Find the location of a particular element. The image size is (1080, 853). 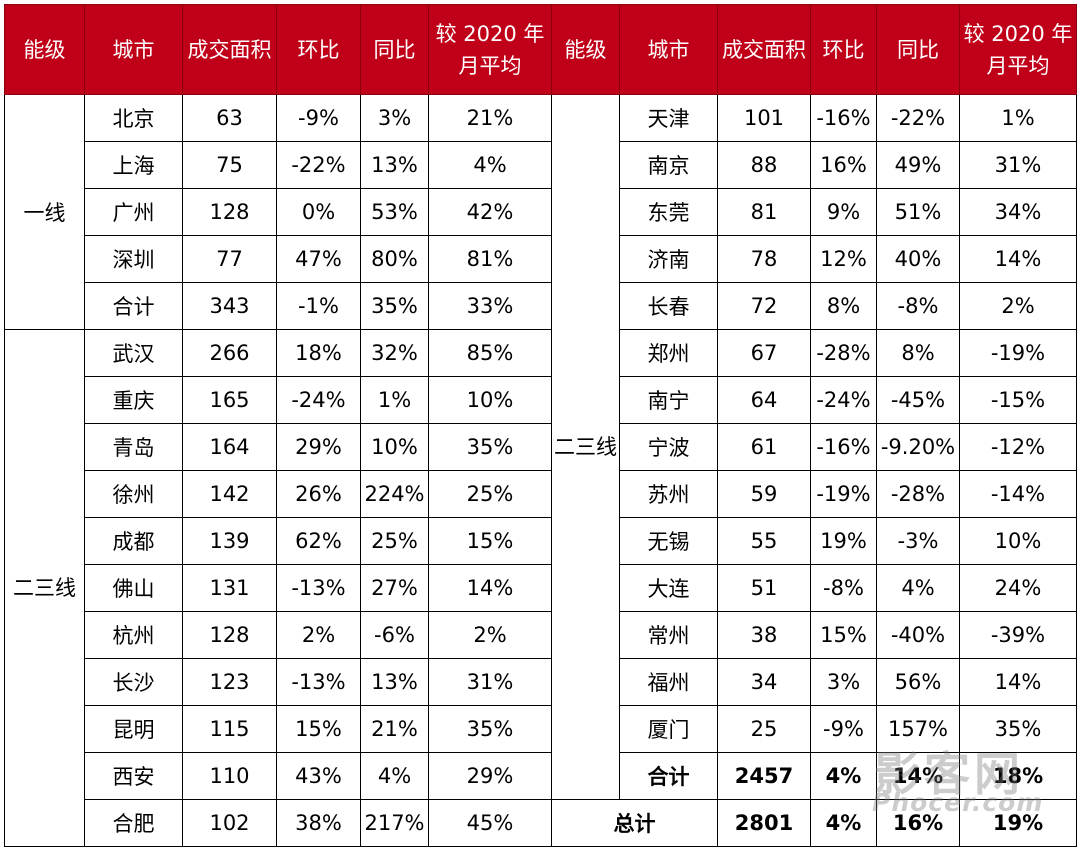

total-cell: 4% is located at coordinates (843, 823).